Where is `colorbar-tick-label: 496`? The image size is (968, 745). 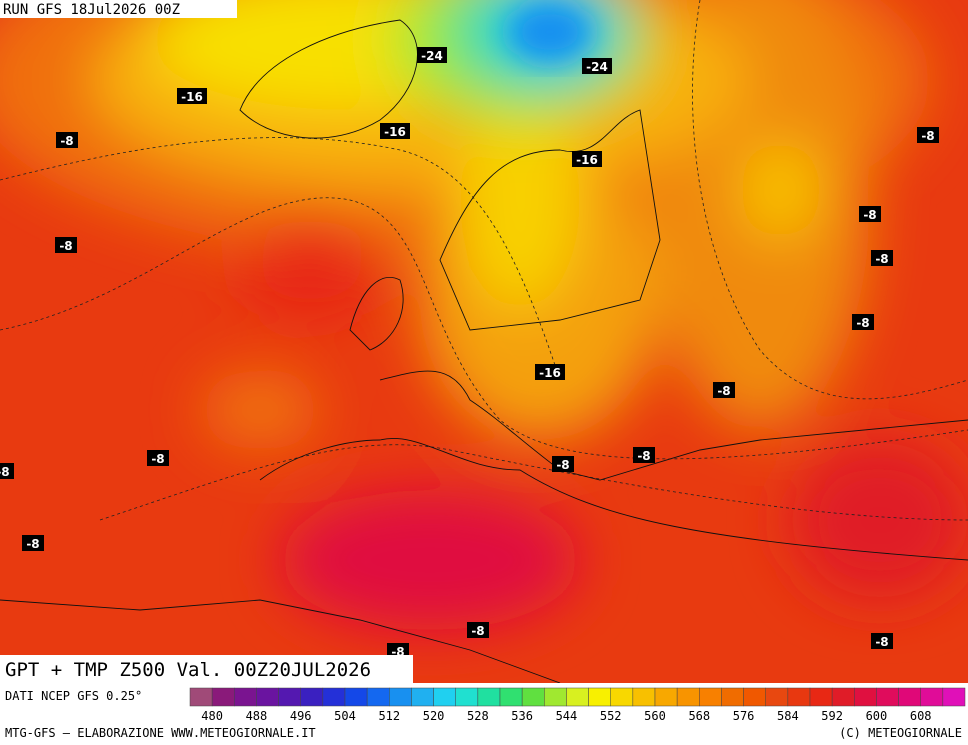 colorbar-tick-label: 496 is located at coordinates (301, 716).